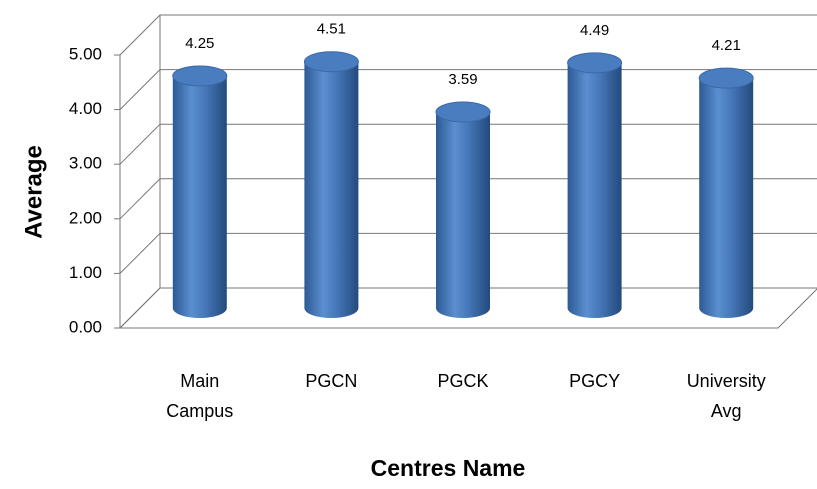 The height and width of the screenshot is (489, 817). What do you see at coordinates (199, 396) in the screenshot?
I see `x-tick-label: Main Campus` at bounding box center [199, 396].